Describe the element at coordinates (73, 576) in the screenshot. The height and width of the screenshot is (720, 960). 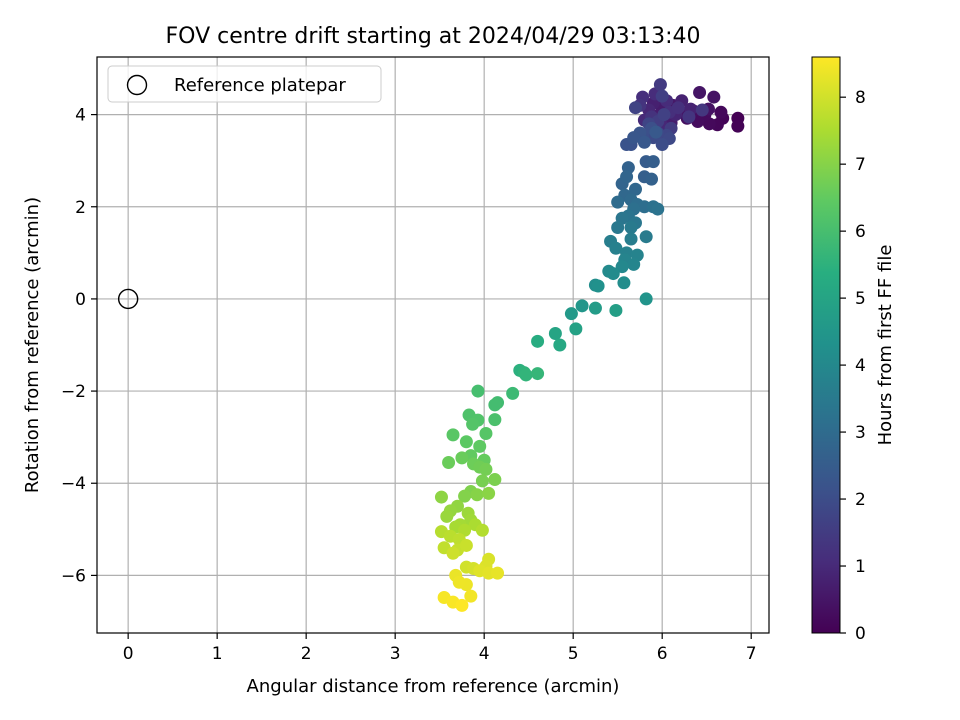
I see `y-tick-label: −6` at that location.